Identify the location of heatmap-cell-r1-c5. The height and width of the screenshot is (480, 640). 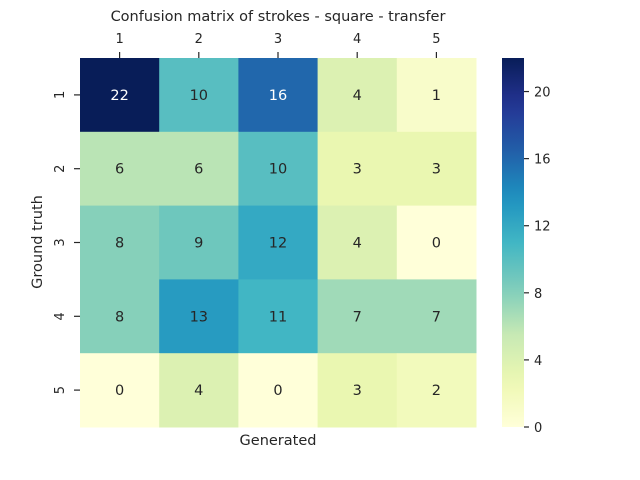
(436, 95).